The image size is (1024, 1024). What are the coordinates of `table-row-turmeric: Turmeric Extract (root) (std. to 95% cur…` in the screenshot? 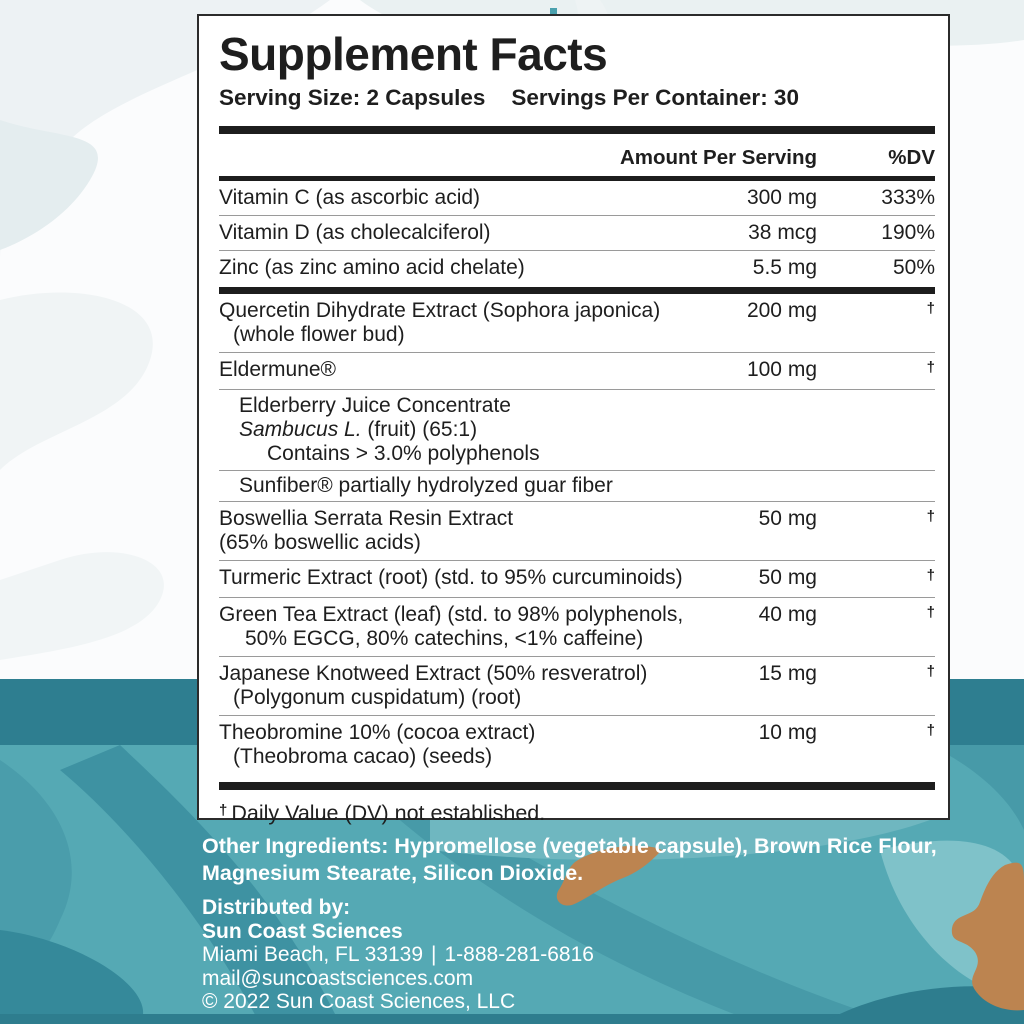 It's located at (577, 579).